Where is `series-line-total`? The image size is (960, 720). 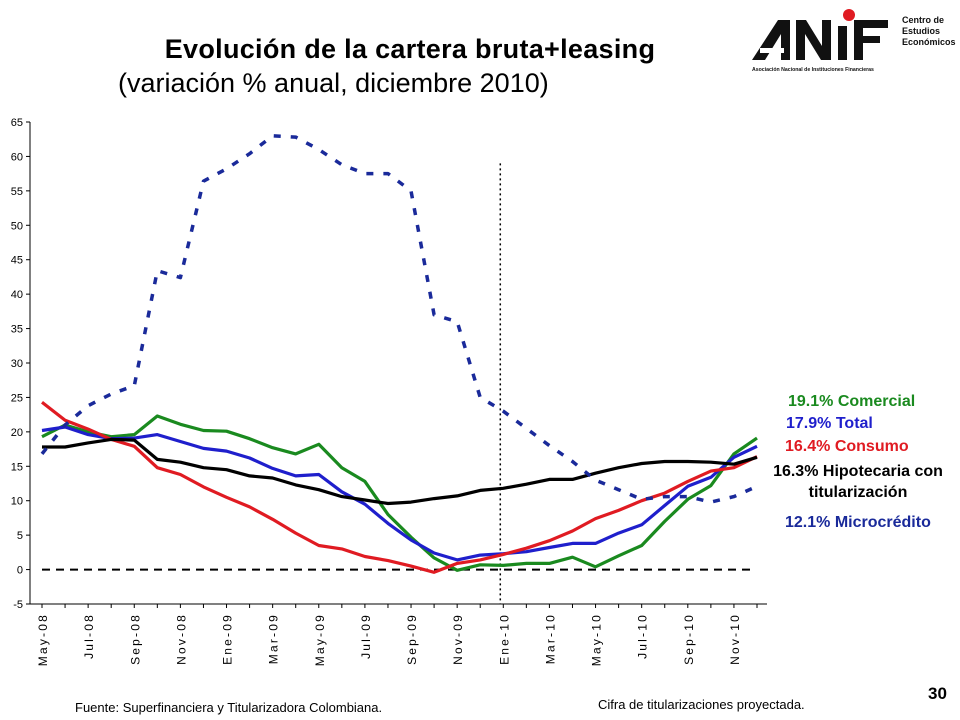 series-line-total is located at coordinates (399, 493).